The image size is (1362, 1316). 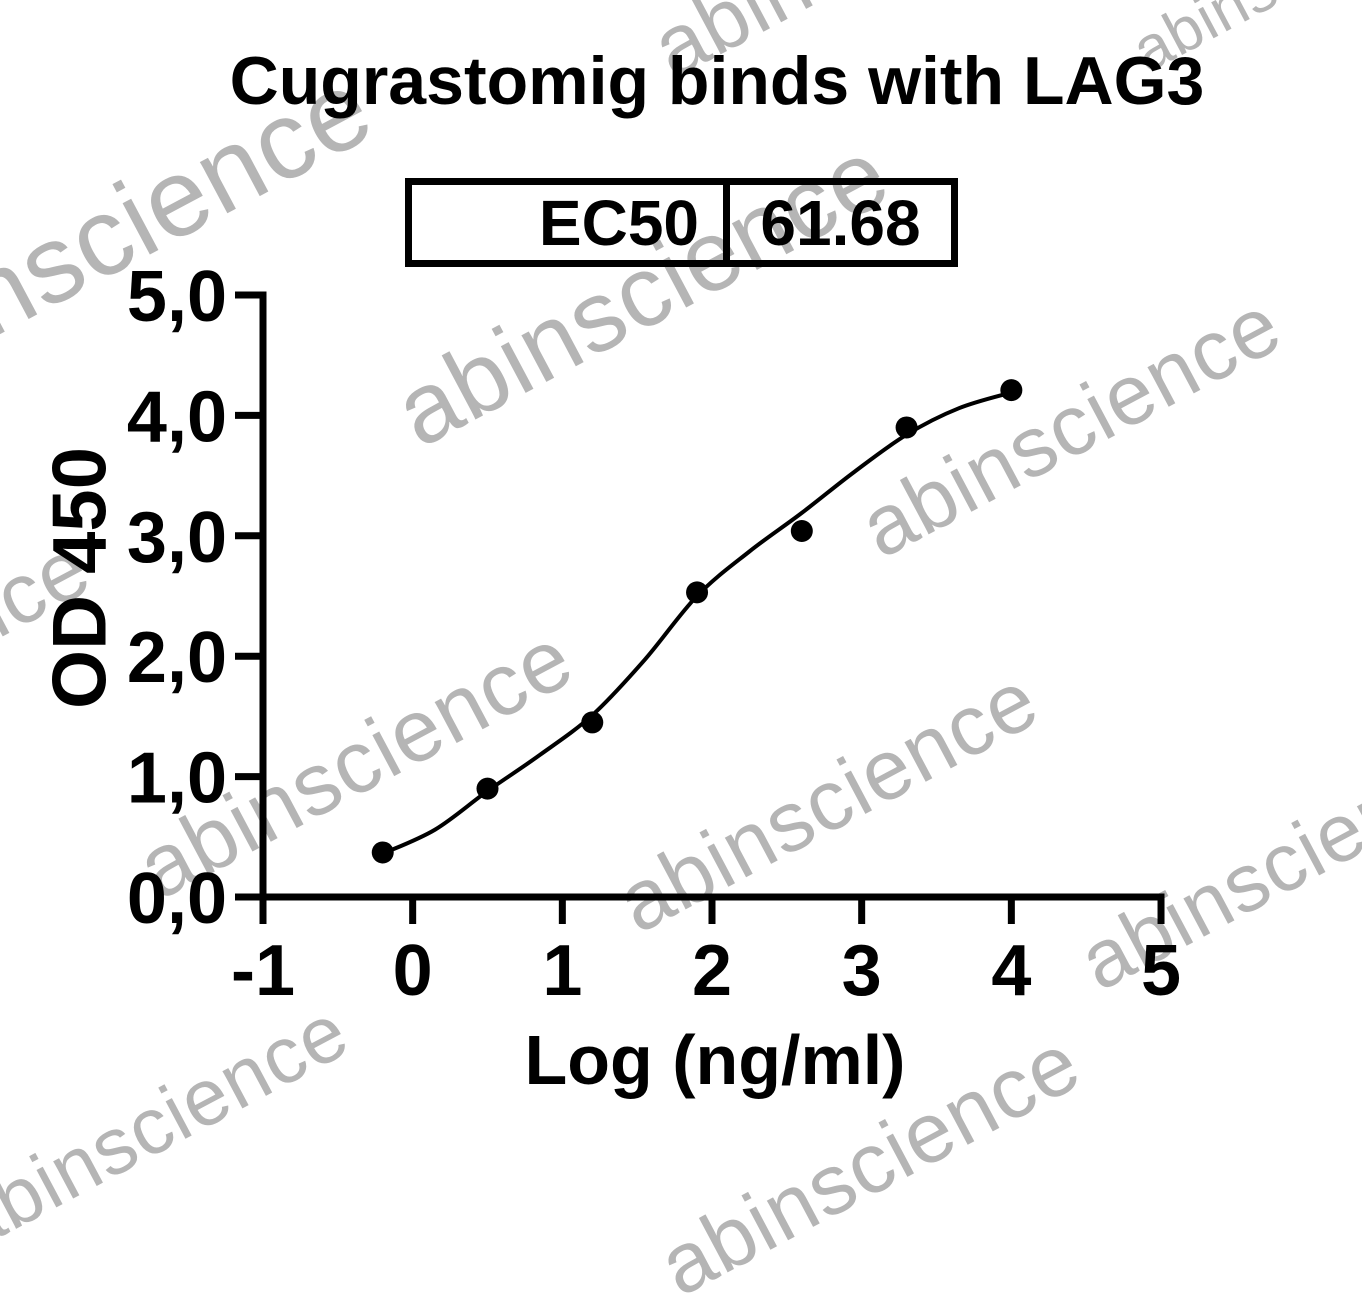 I want to click on ec50-value-cell: 61.68, so click(x=837, y=222).